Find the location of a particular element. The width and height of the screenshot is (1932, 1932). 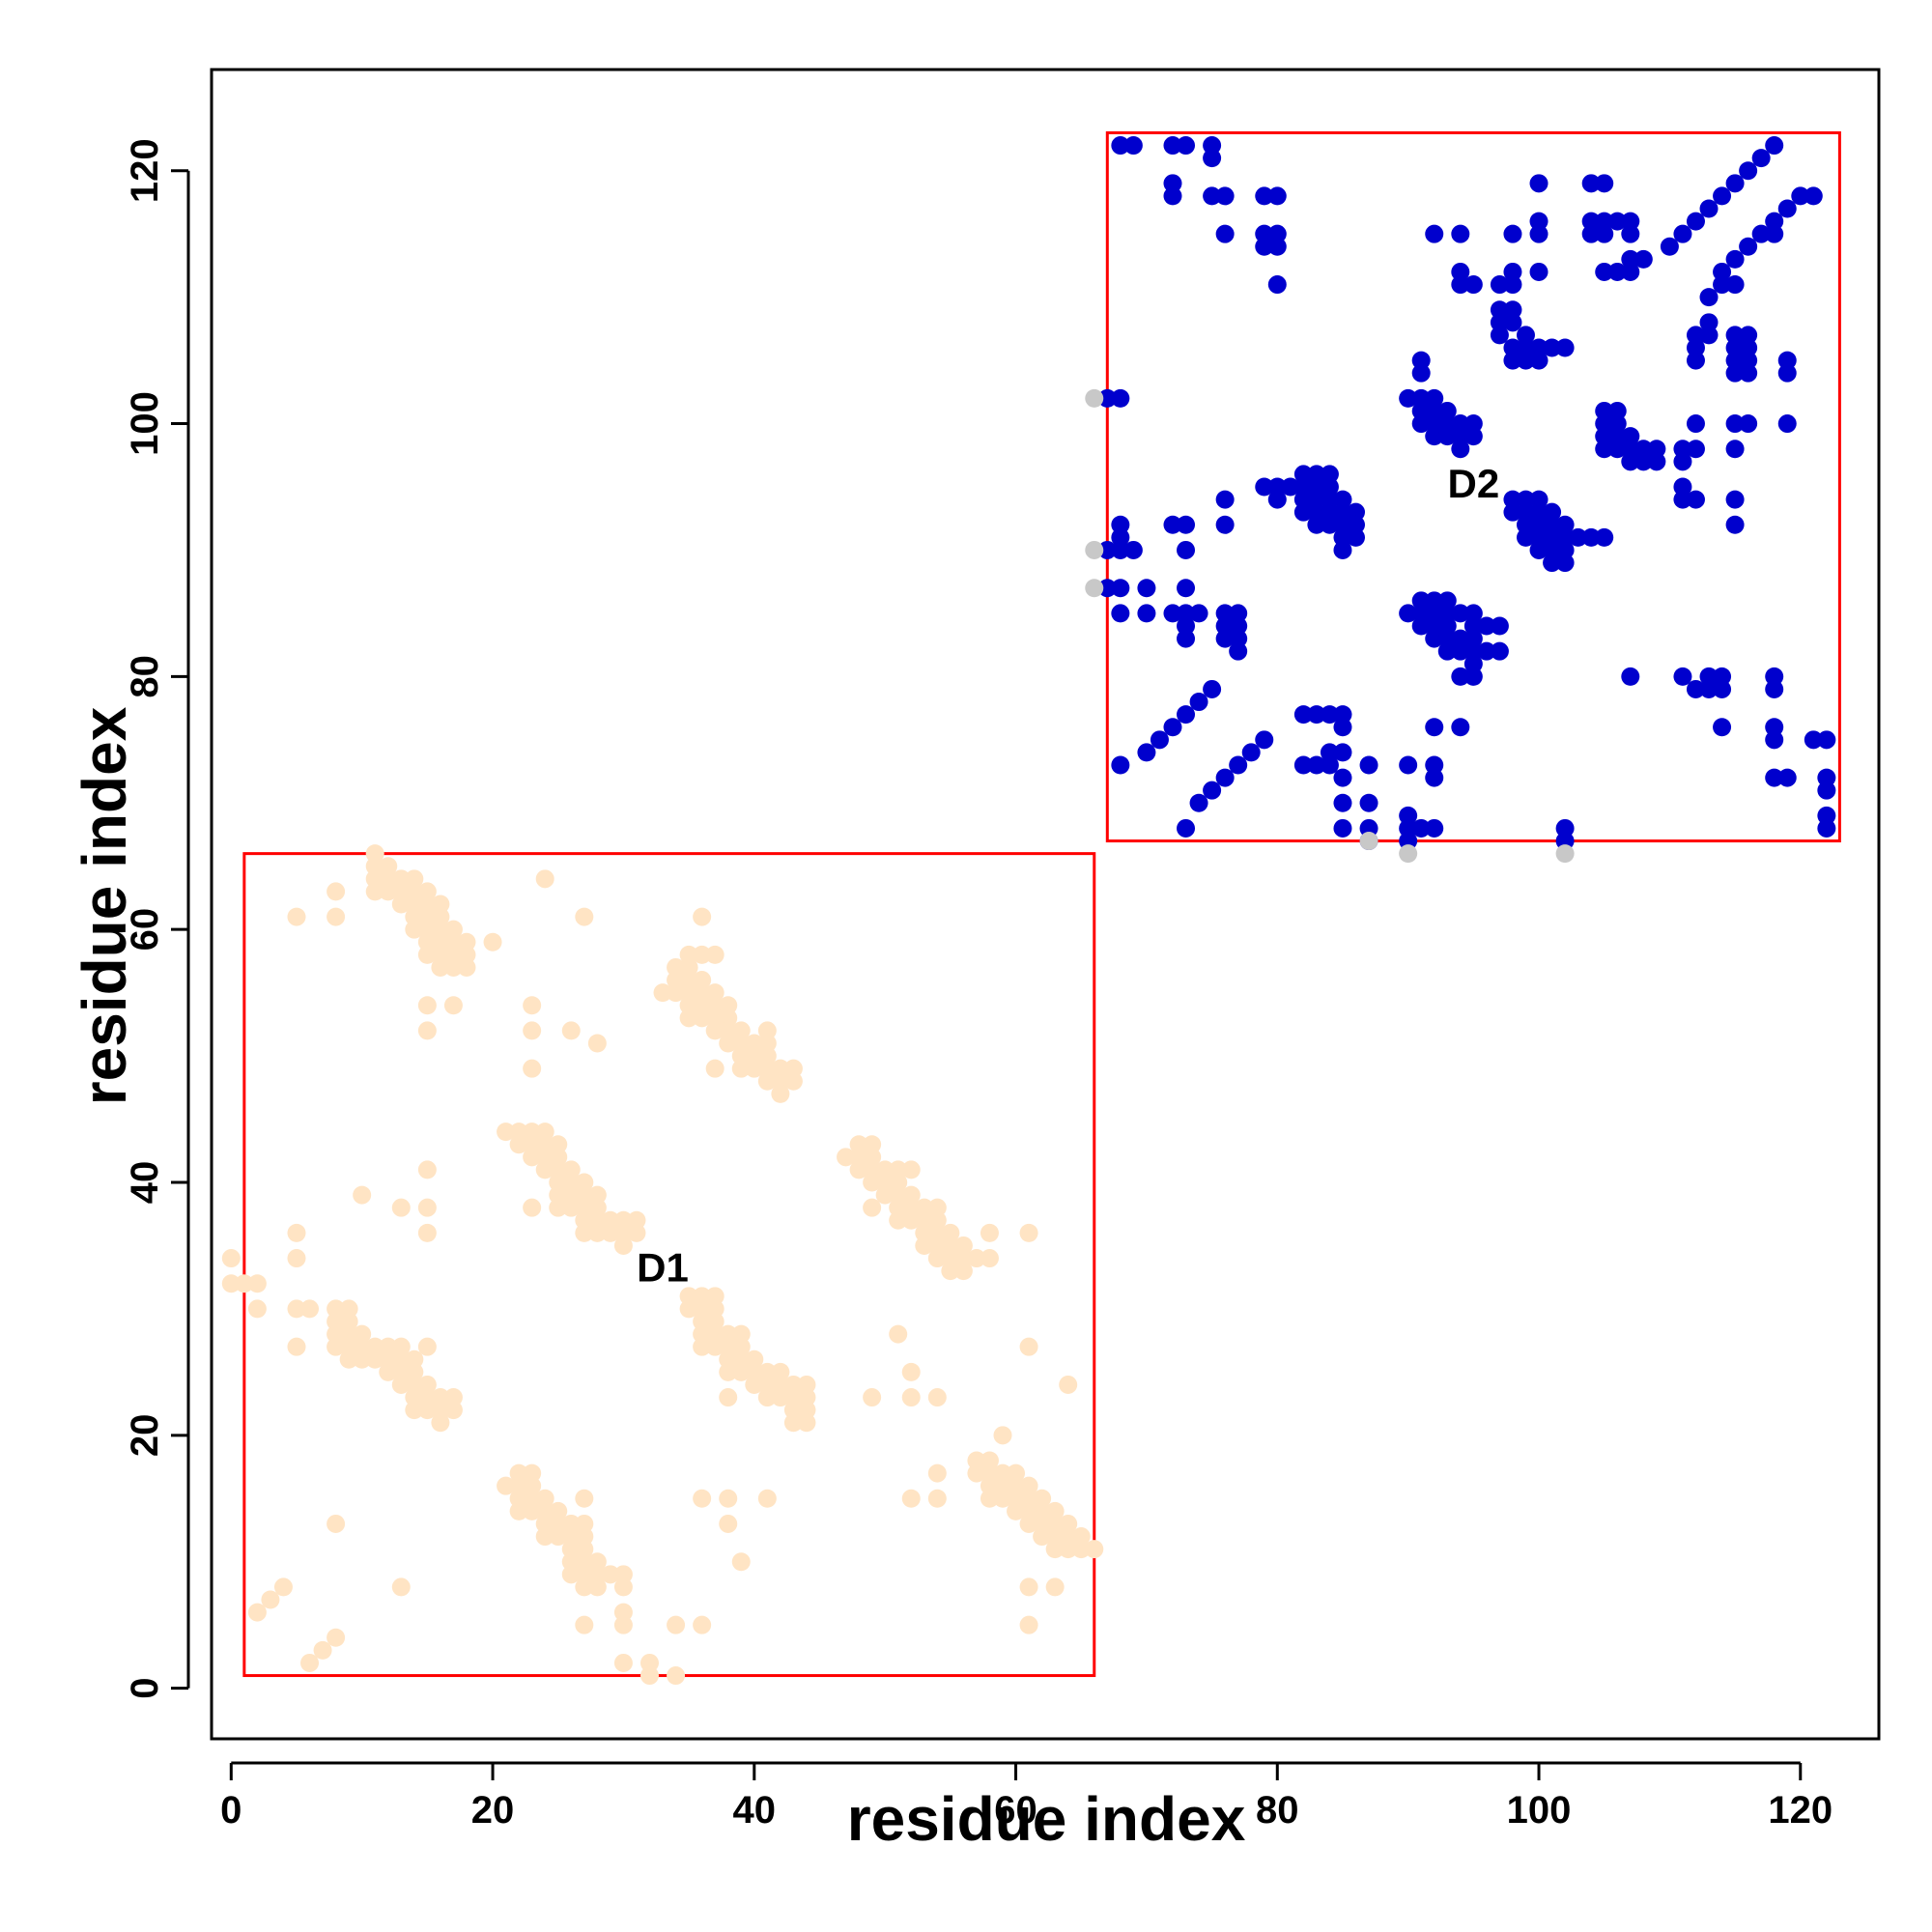

y-tick-label: 80 is located at coordinates (145, 676).